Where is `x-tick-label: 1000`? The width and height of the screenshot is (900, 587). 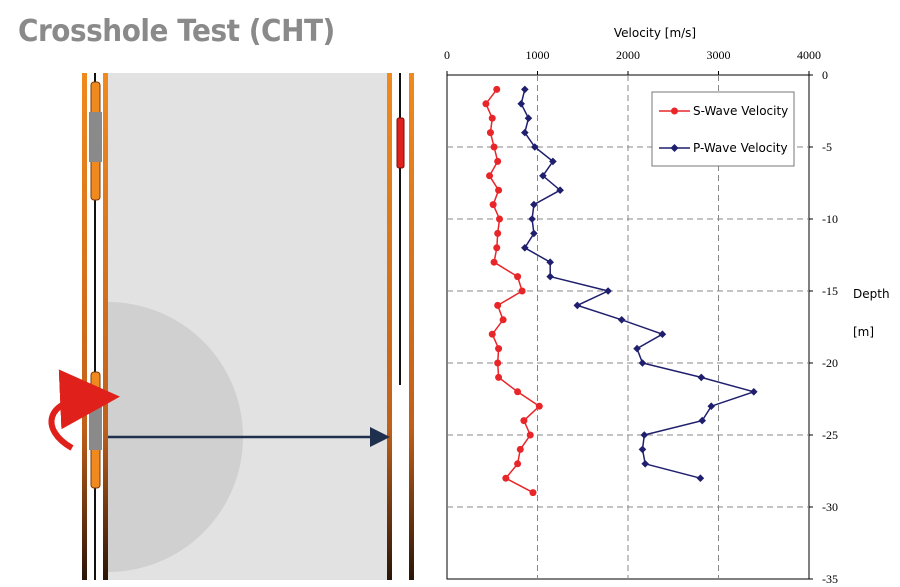
x-tick-label: 1000 is located at coordinates (538, 55).